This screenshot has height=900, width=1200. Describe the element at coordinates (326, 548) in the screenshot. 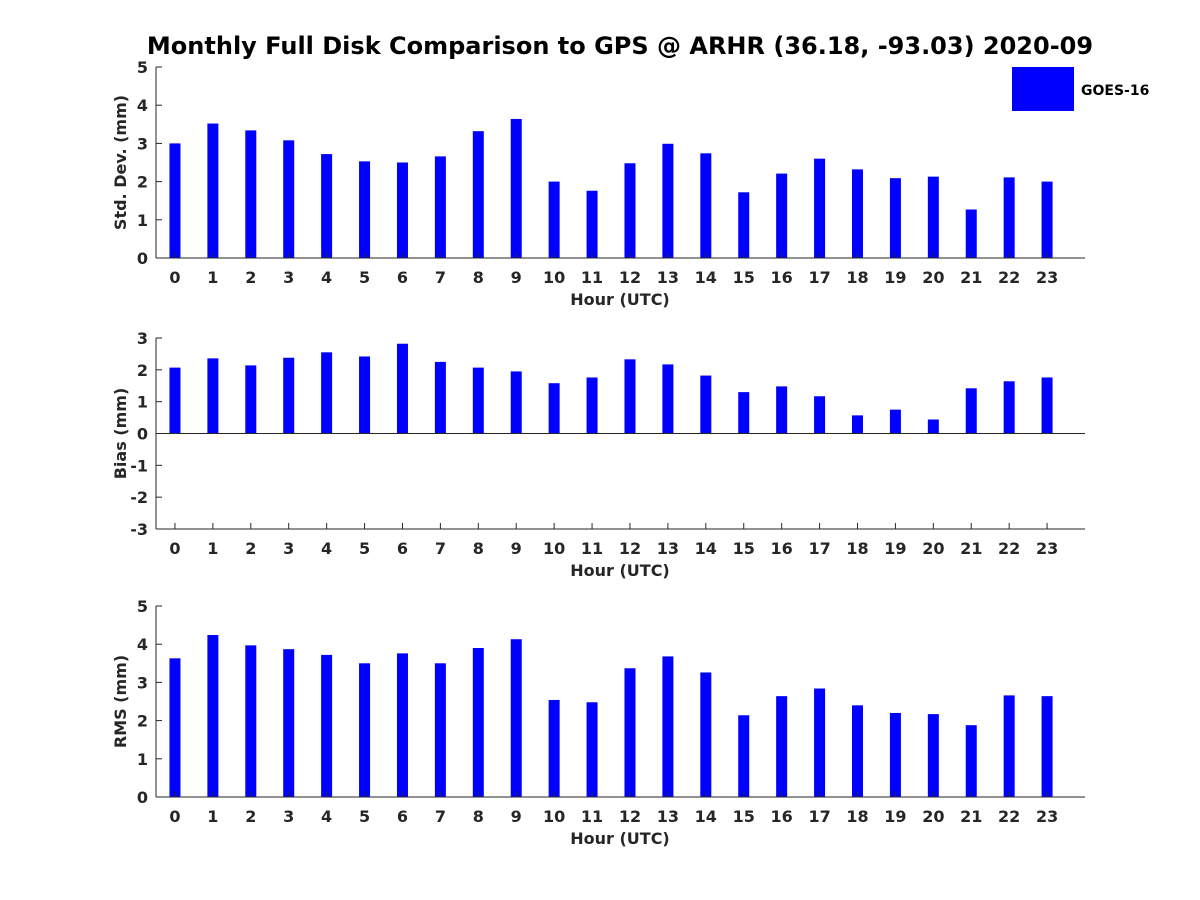

I see `bias-xtick-label: 4` at that location.